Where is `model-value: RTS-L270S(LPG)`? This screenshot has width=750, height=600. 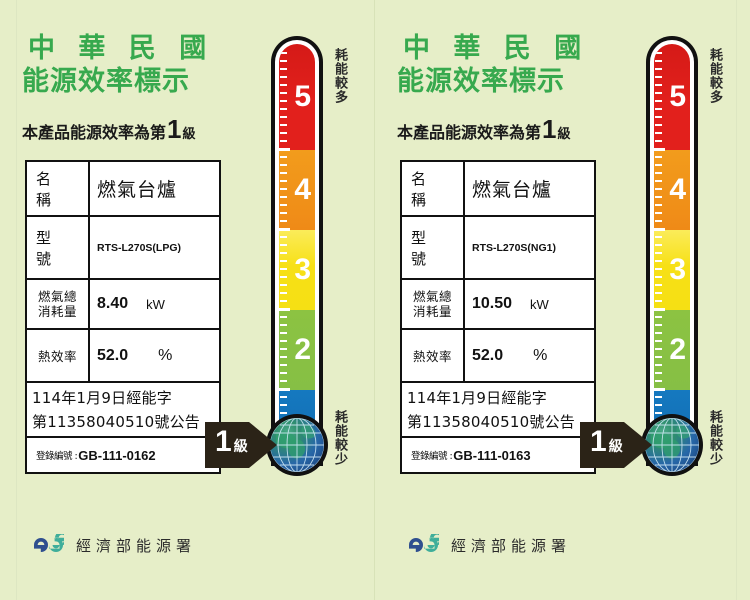 model-value: RTS-L270S(LPG) is located at coordinates (139, 247).